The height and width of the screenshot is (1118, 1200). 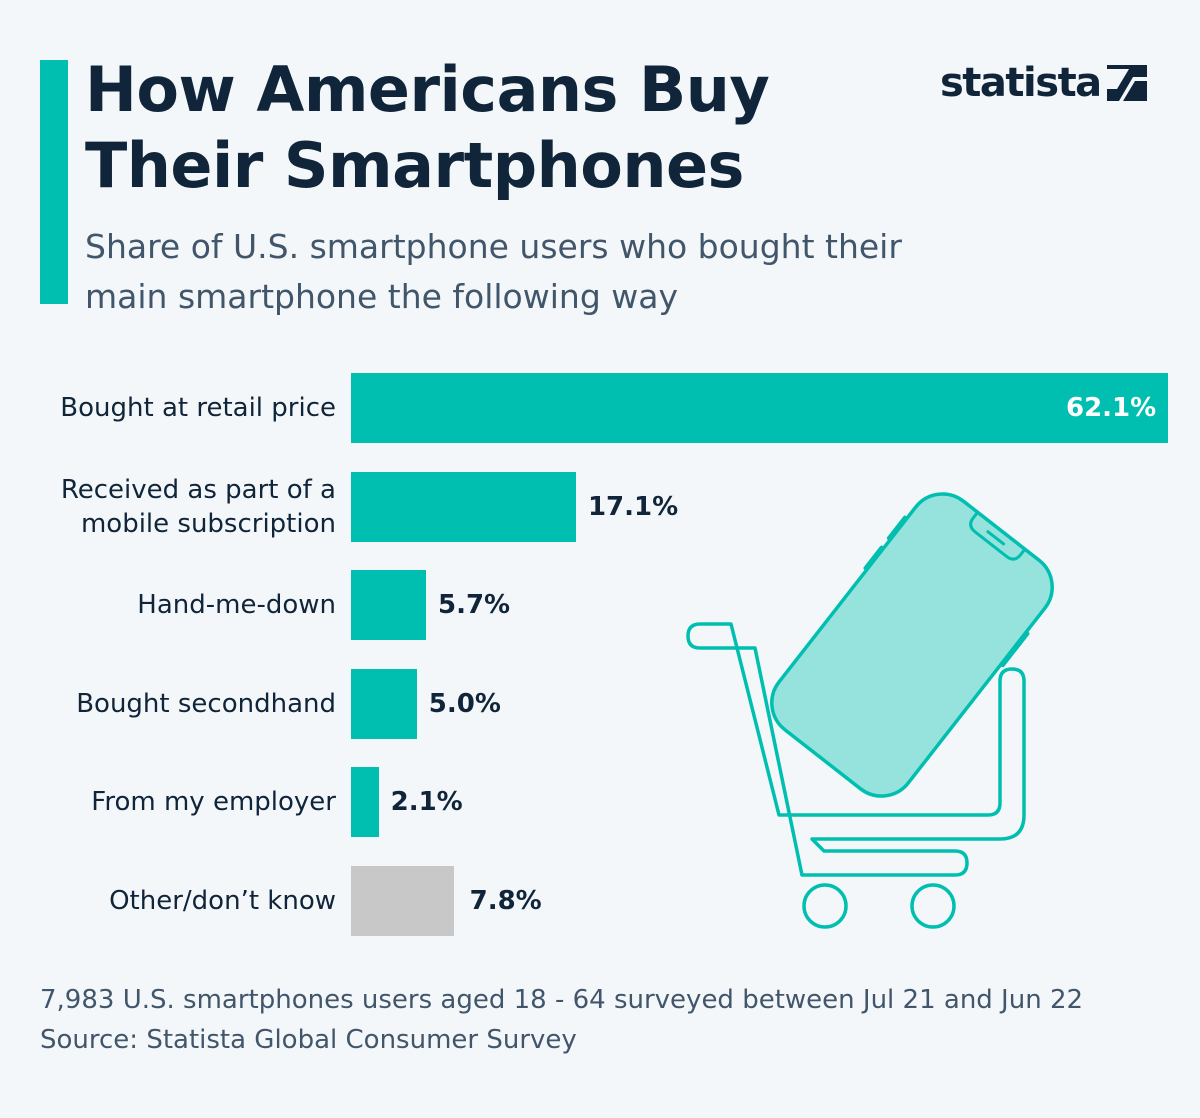 I want to click on statista-logo: statista, so click(x=1043, y=83).